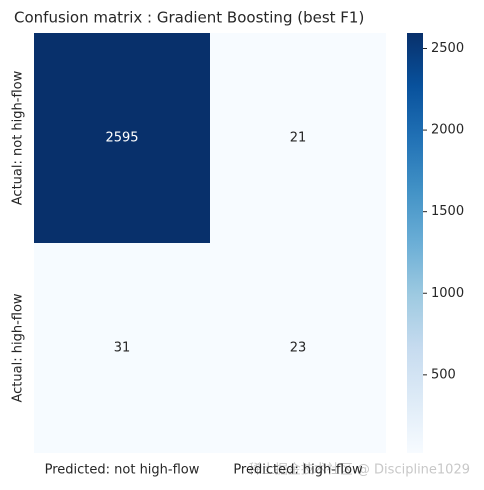 The width and height of the screenshot is (484, 490). Describe the element at coordinates (122, 470) in the screenshot. I see `x-tick-label: Predicted: not high-flow` at that location.